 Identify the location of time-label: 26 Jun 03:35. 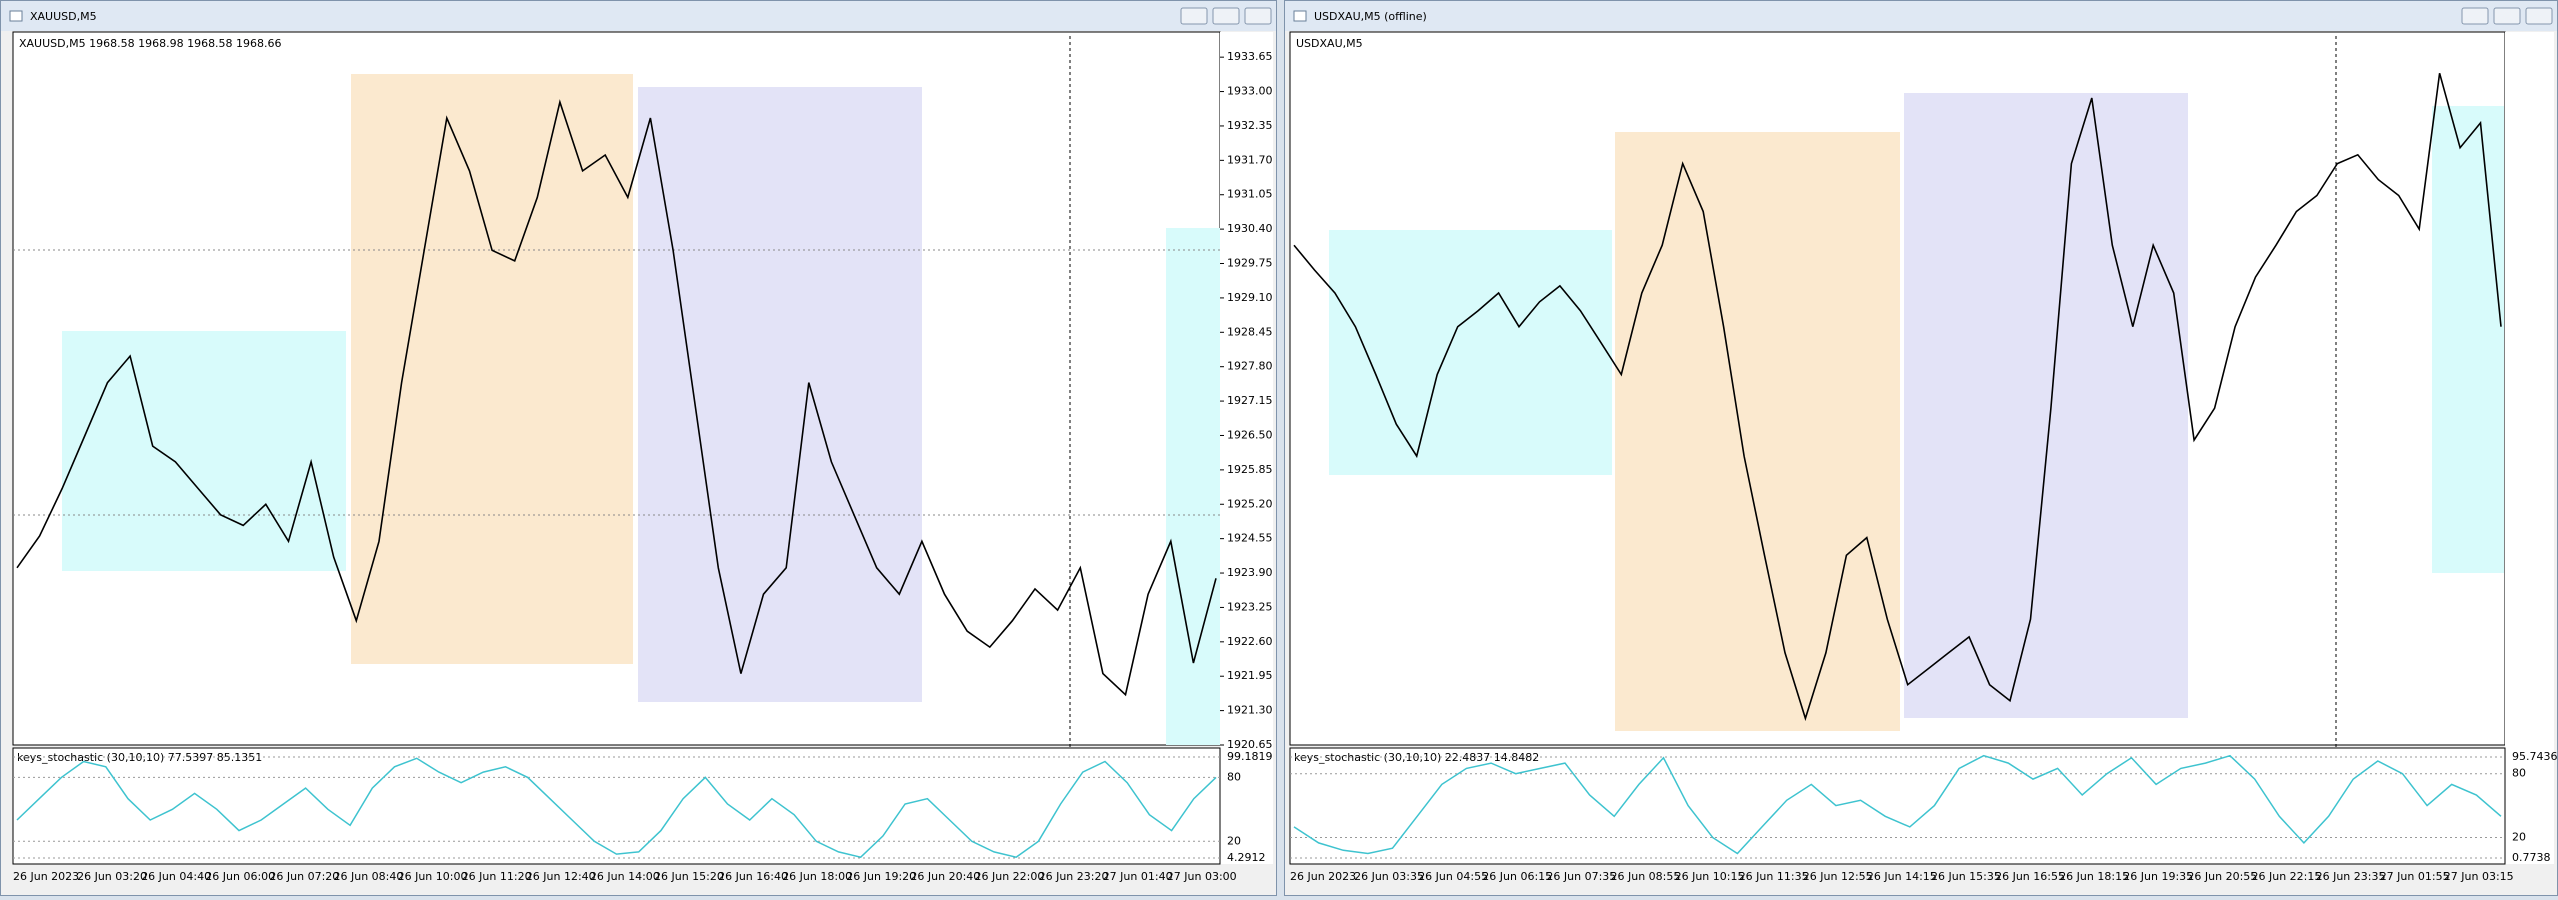
(1389, 876).